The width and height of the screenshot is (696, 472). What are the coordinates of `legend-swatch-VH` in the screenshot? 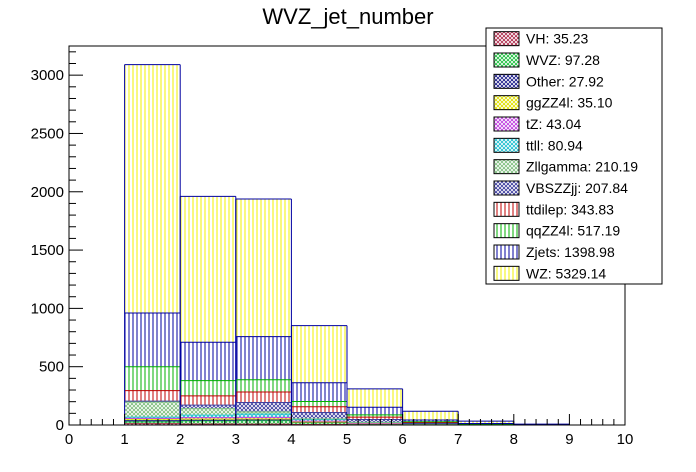 It's located at (506, 39).